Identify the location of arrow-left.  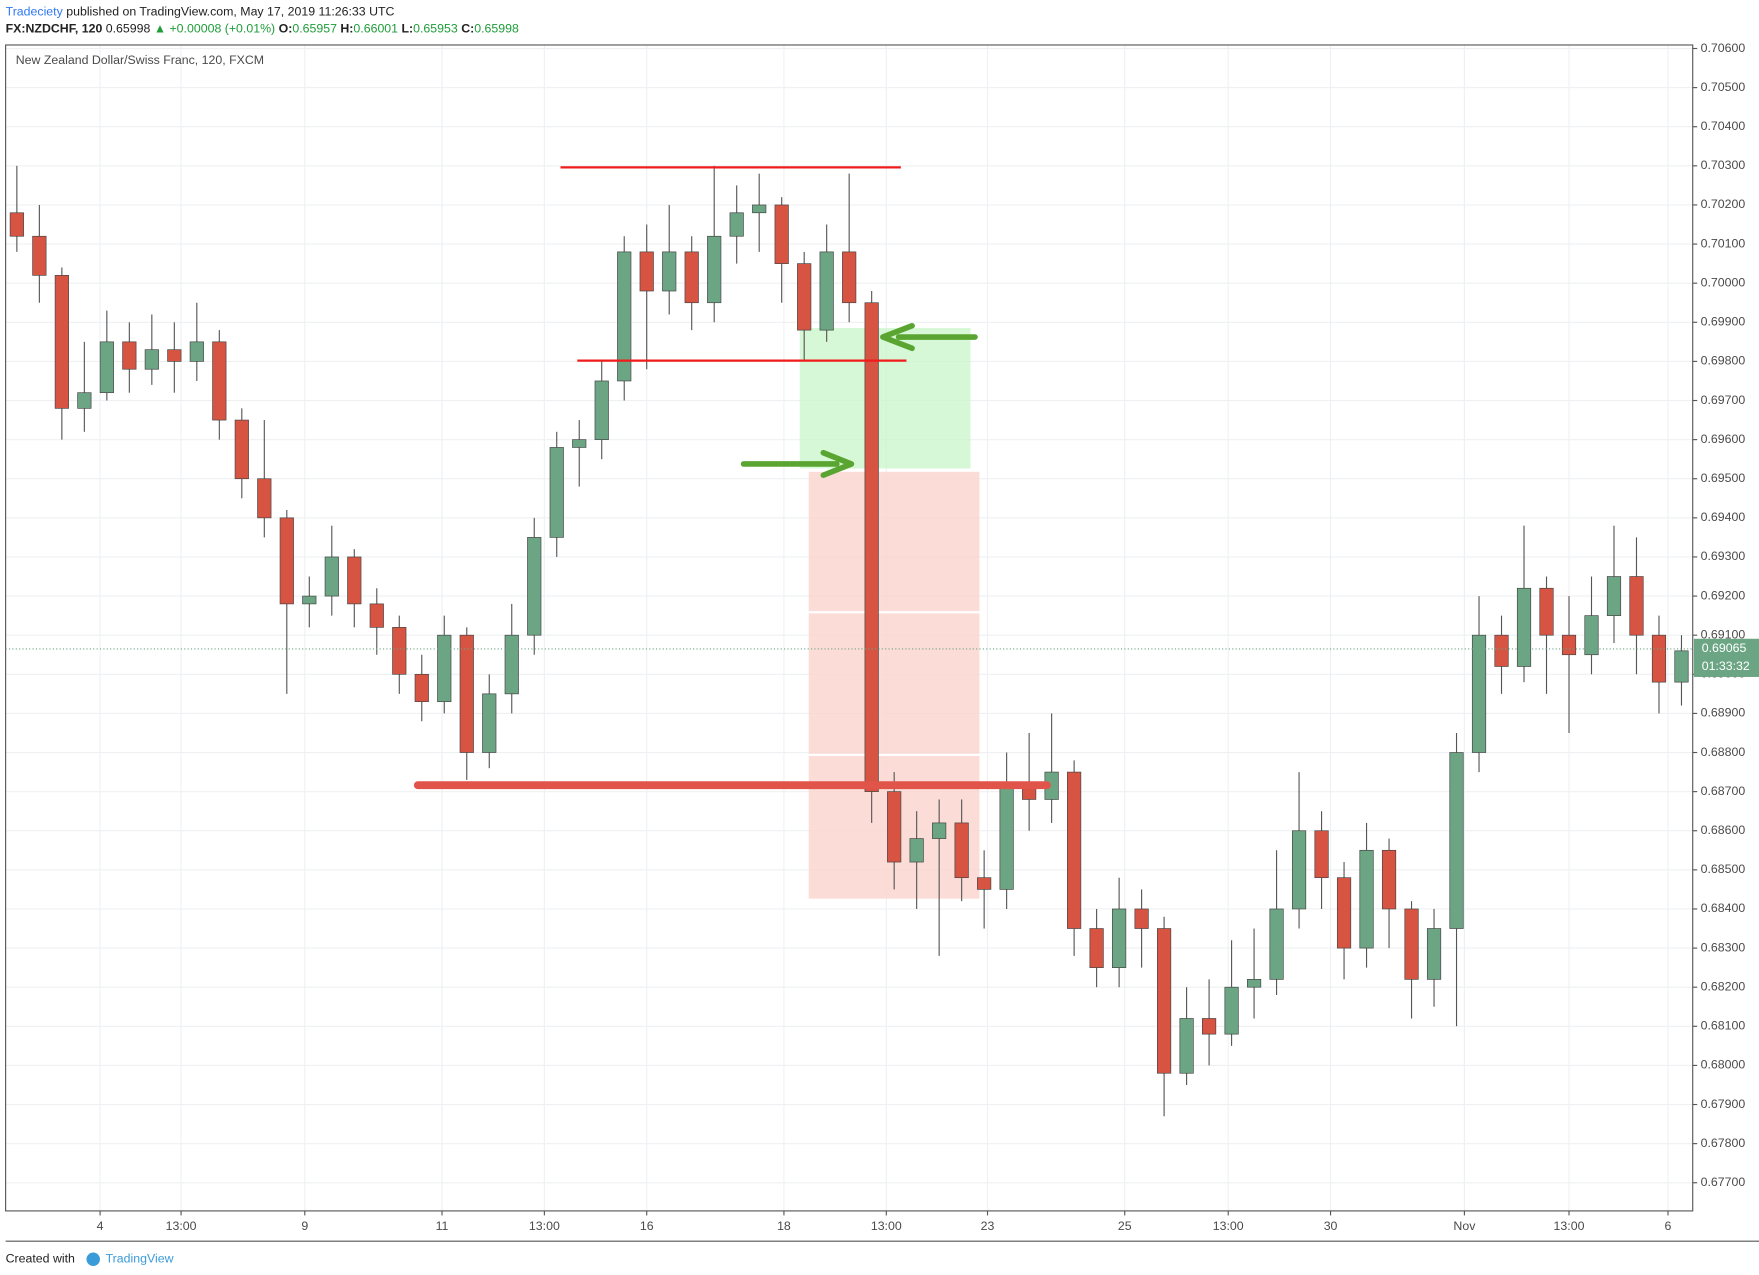
(929, 337).